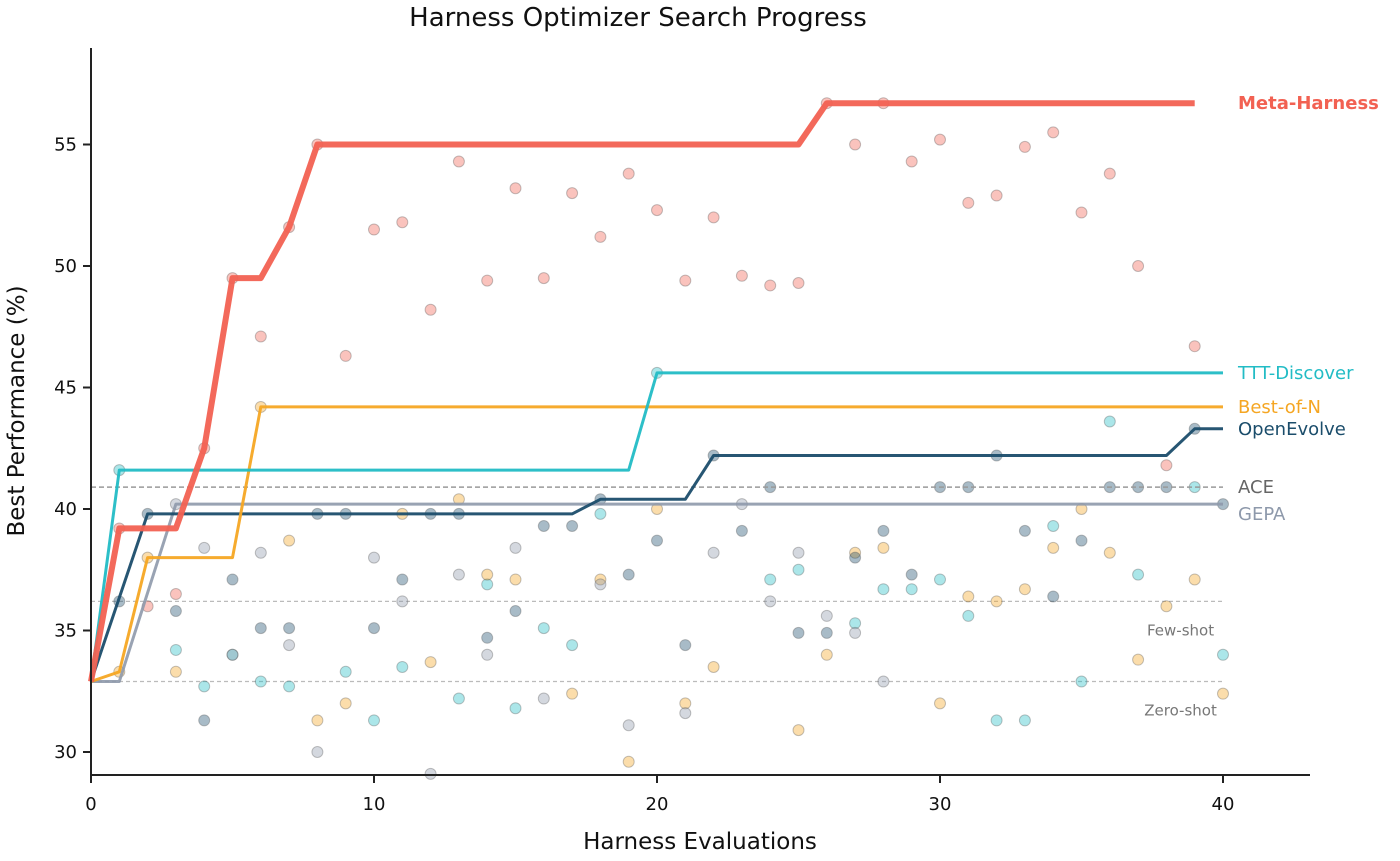 This screenshot has height=861, width=1400. I want to click on reference-label-few-shot: Few-shot, so click(1180, 630).